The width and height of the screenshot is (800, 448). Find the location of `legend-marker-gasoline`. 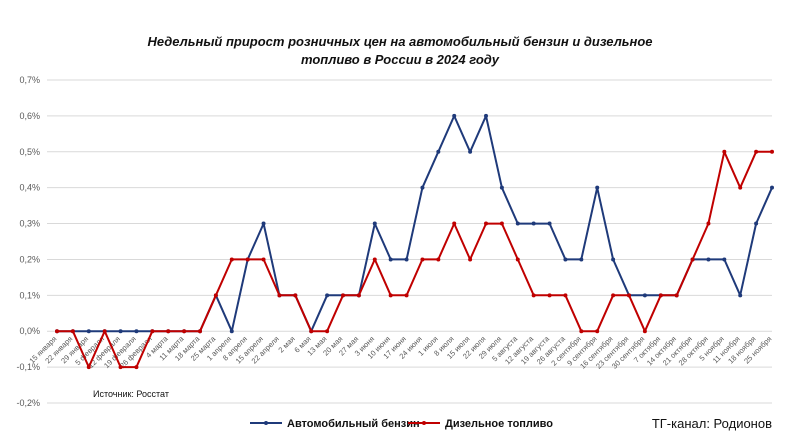

legend-marker-gasoline is located at coordinates (266, 423).